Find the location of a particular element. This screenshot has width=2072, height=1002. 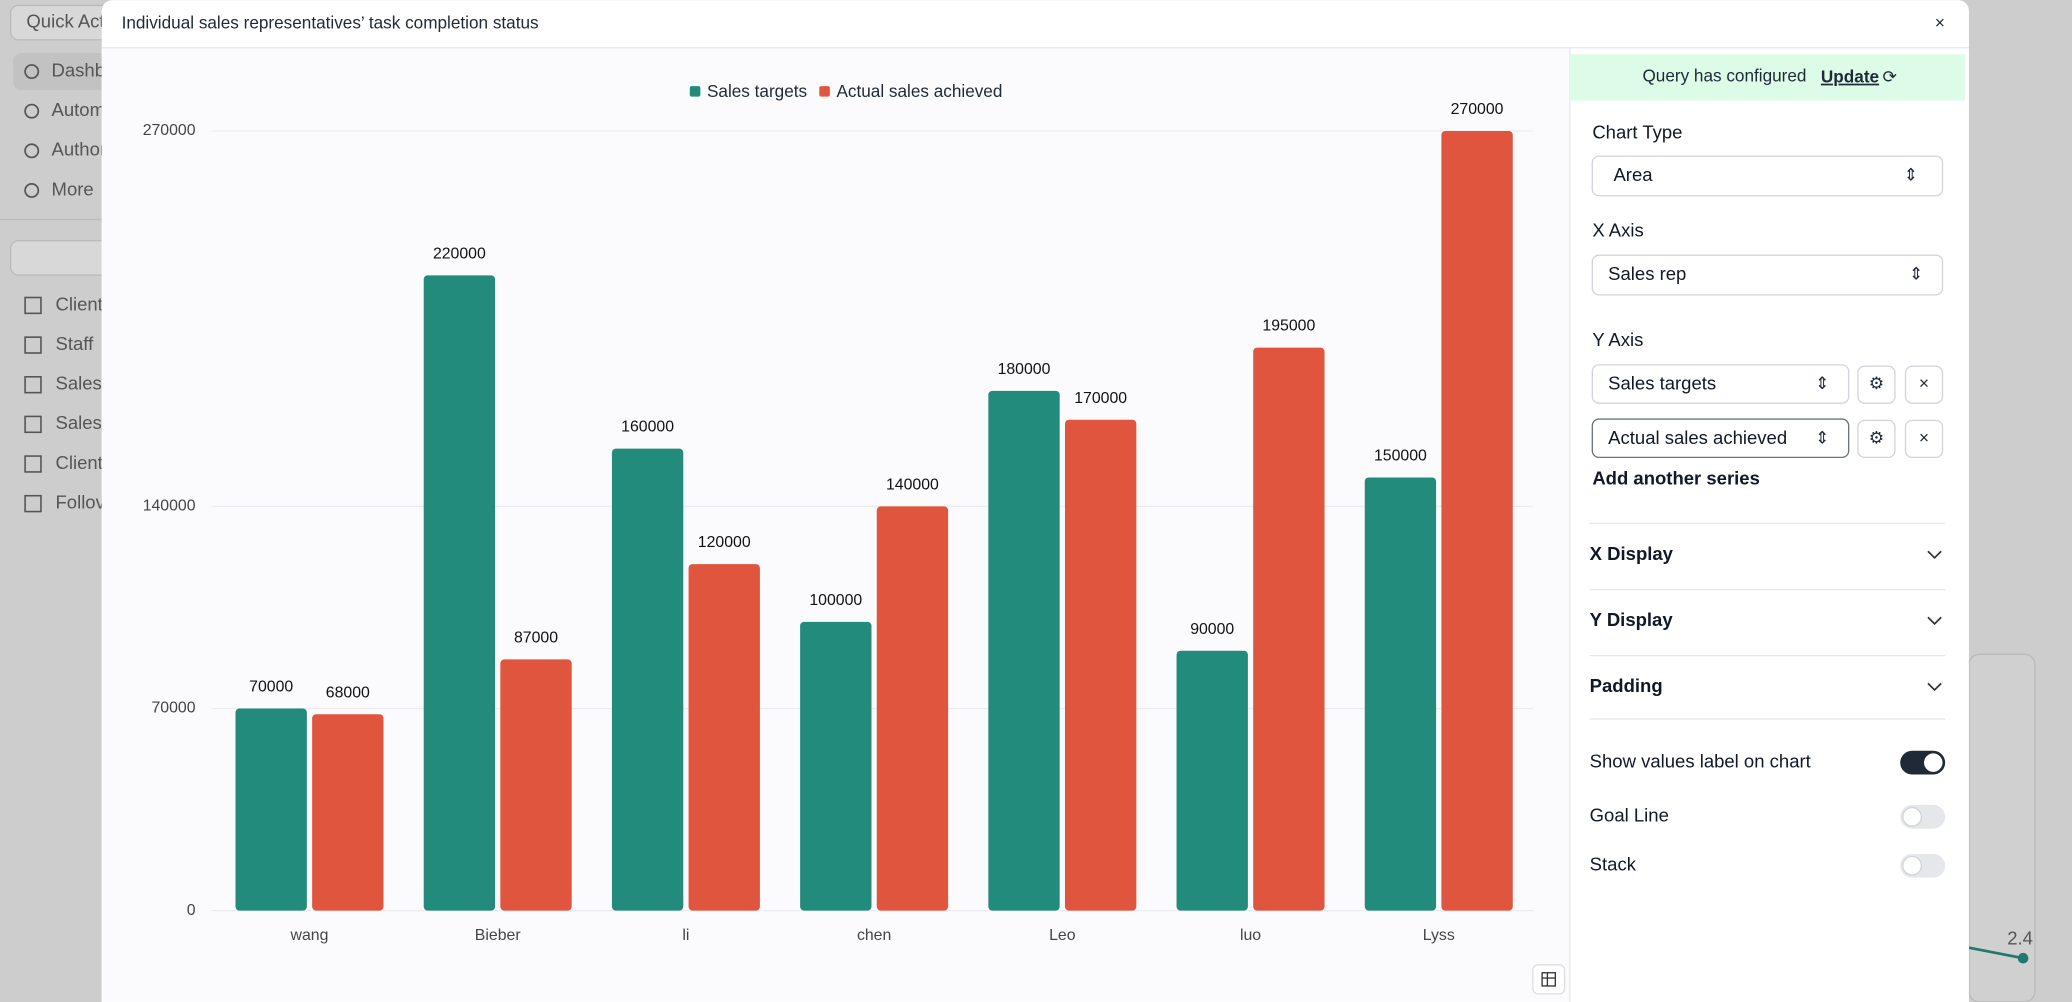

value-label: 270000 is located at coordinates (1477, 109).